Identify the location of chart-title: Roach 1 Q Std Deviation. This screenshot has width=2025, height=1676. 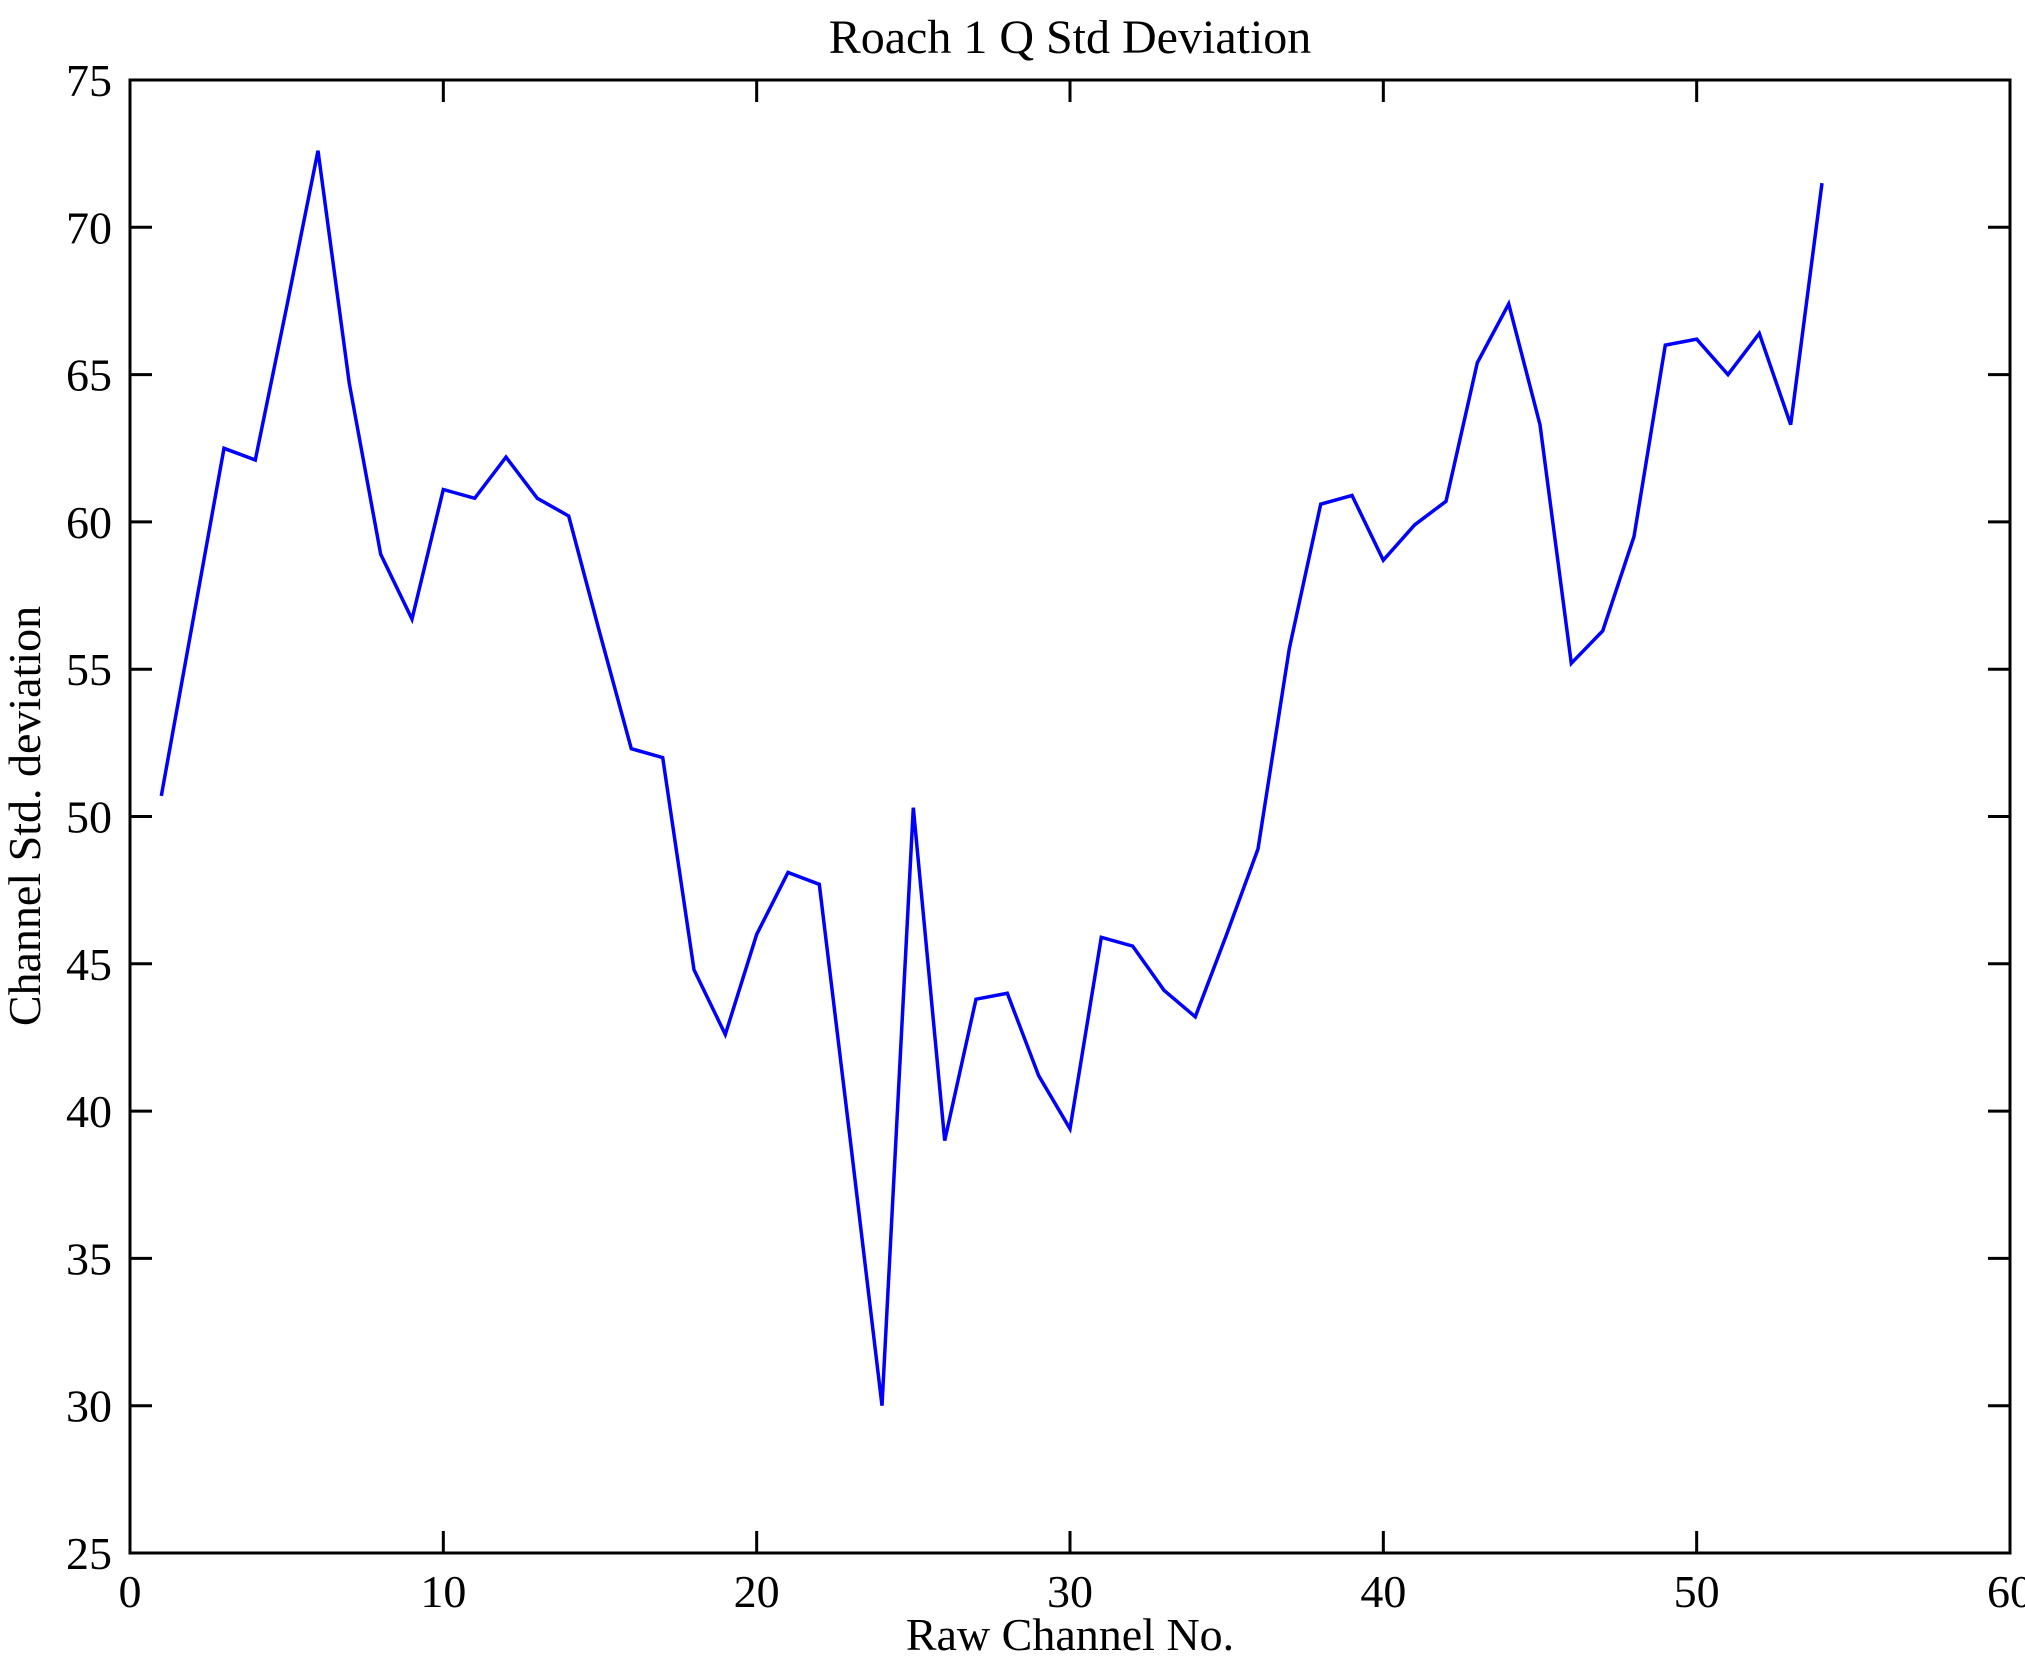
(1070, 37).